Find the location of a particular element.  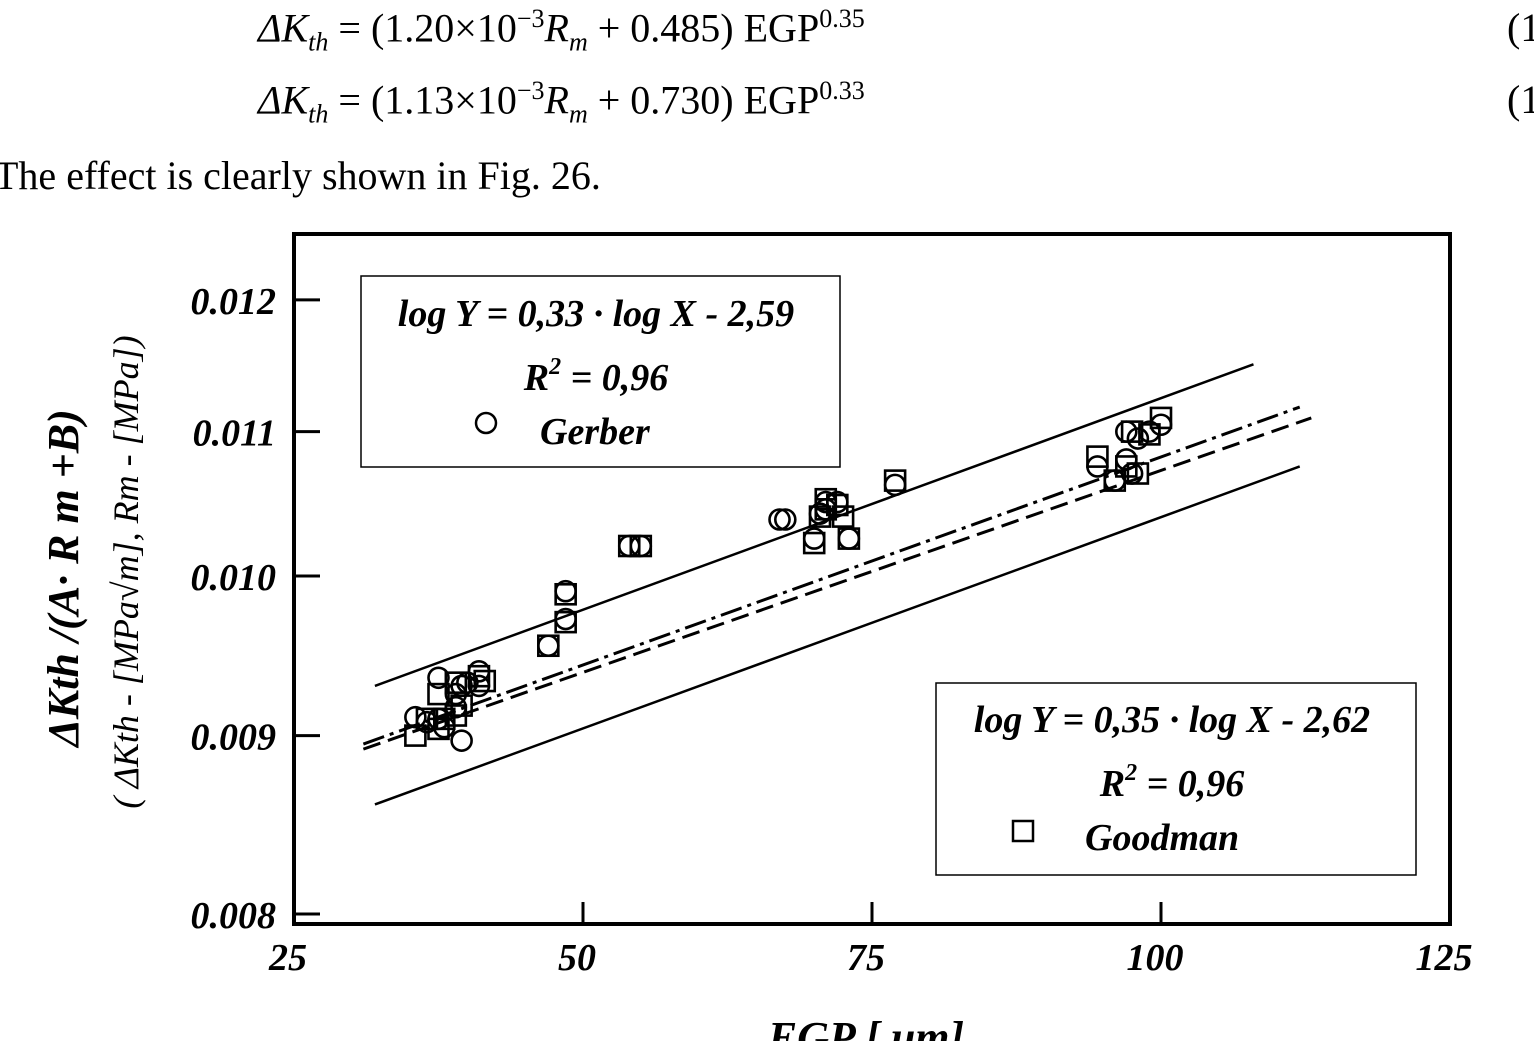

legend-gerber-r2: R2 = 0,96 is located at coordinates (596, 376).